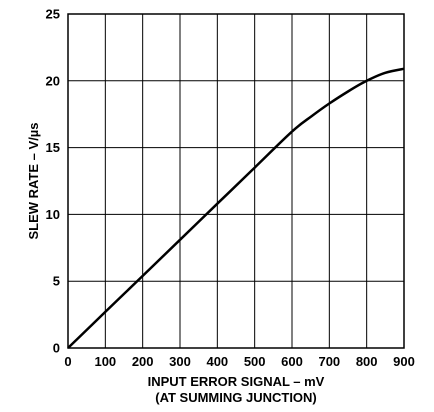 The height and width of the screenshot is (412, 434). I want to click on y-axis-label: SLEW RATE – V/µs, so click(33, 180).